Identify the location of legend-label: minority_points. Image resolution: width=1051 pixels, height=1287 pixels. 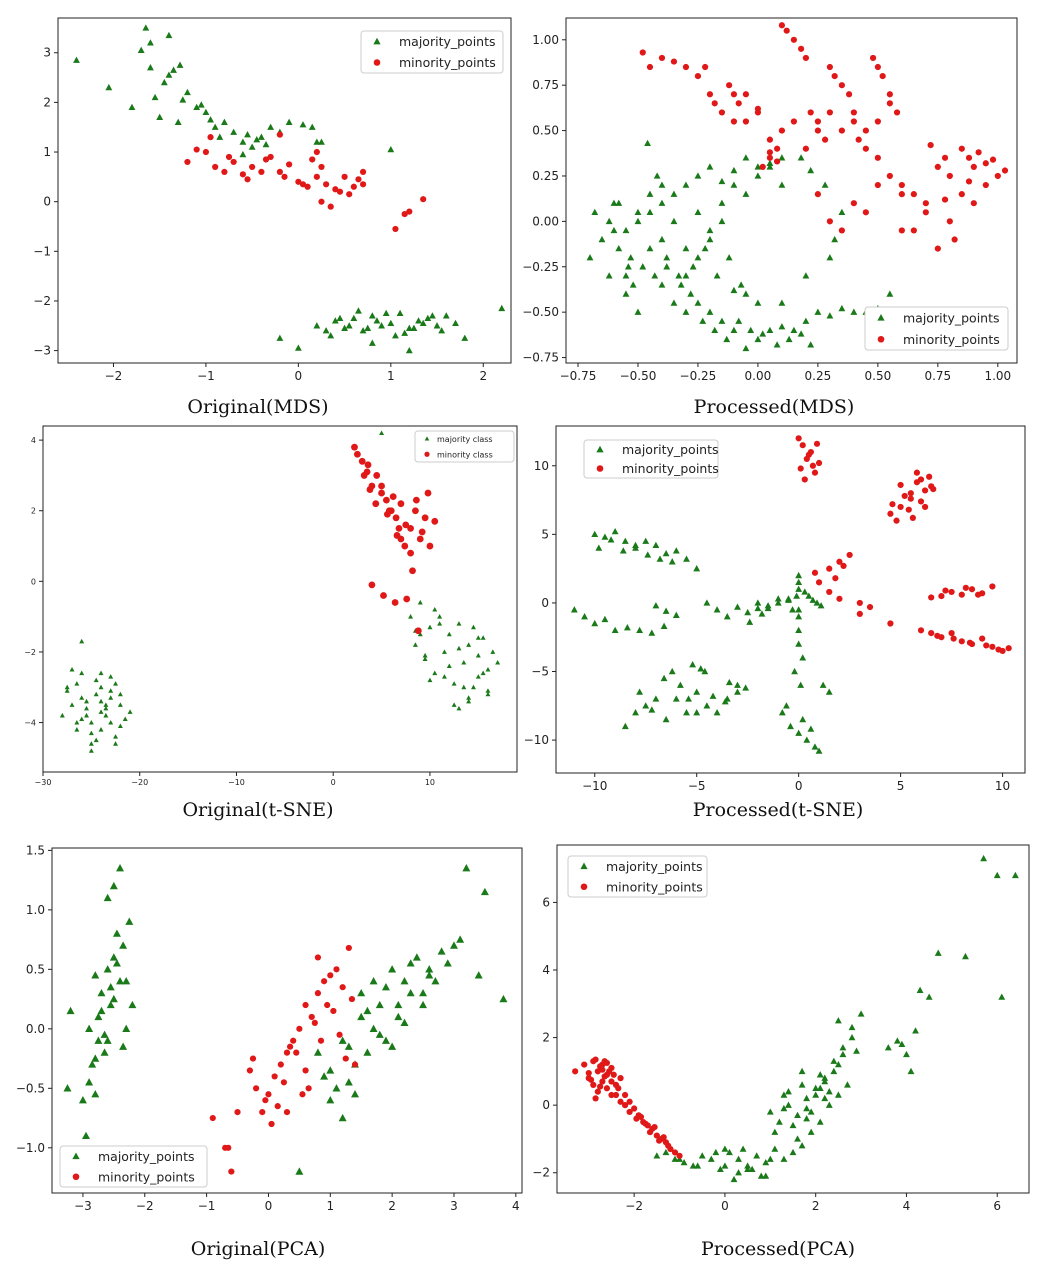
(447, 62).